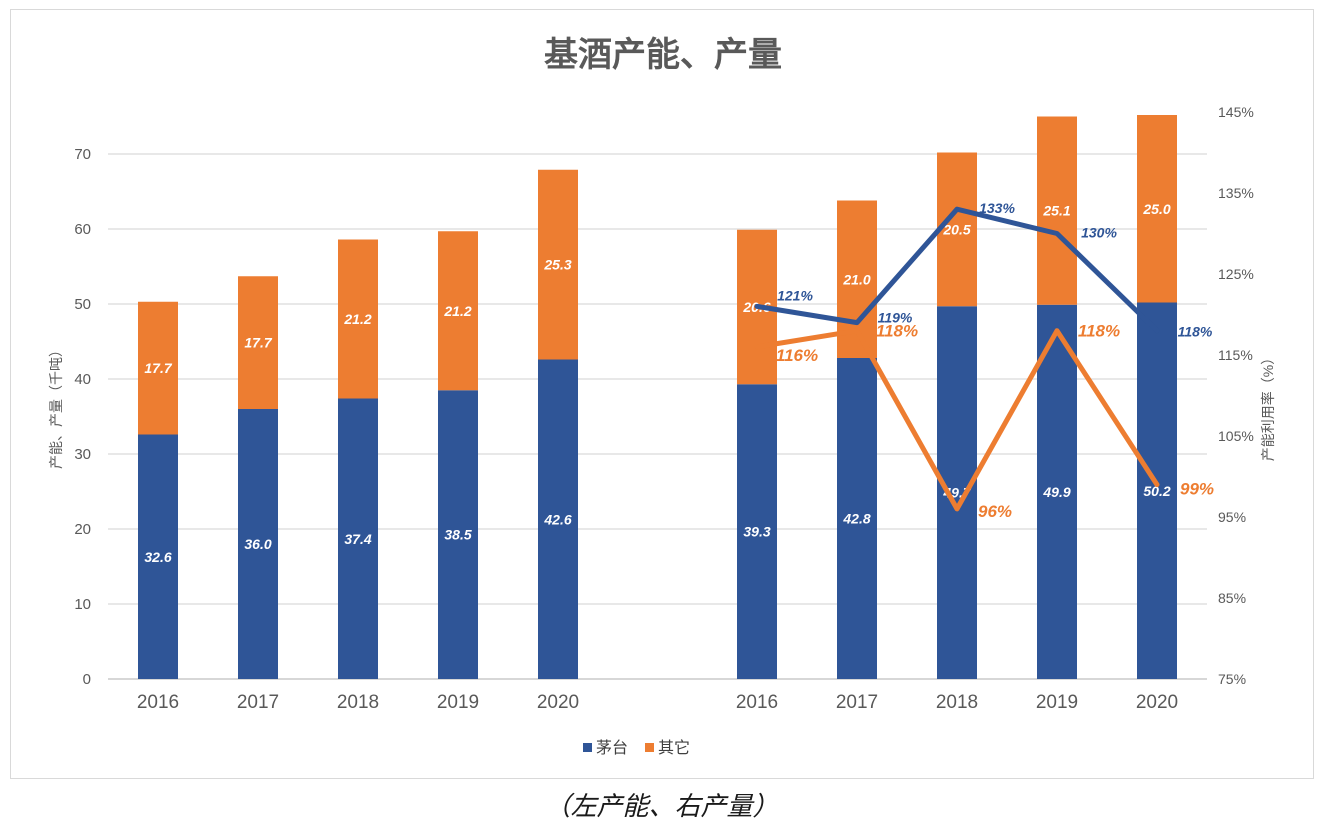 The image size is (1323, 829). What do you see at coordinates (895, 318) in the screenshot?
I see `line-data-label: 119%` at bounding box center [895, 318].